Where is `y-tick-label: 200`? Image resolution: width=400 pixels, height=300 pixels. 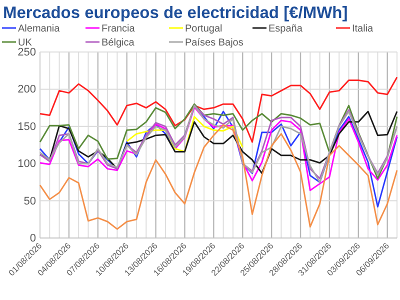
y-tick-label: 200 is located at coordinates (27, 90).